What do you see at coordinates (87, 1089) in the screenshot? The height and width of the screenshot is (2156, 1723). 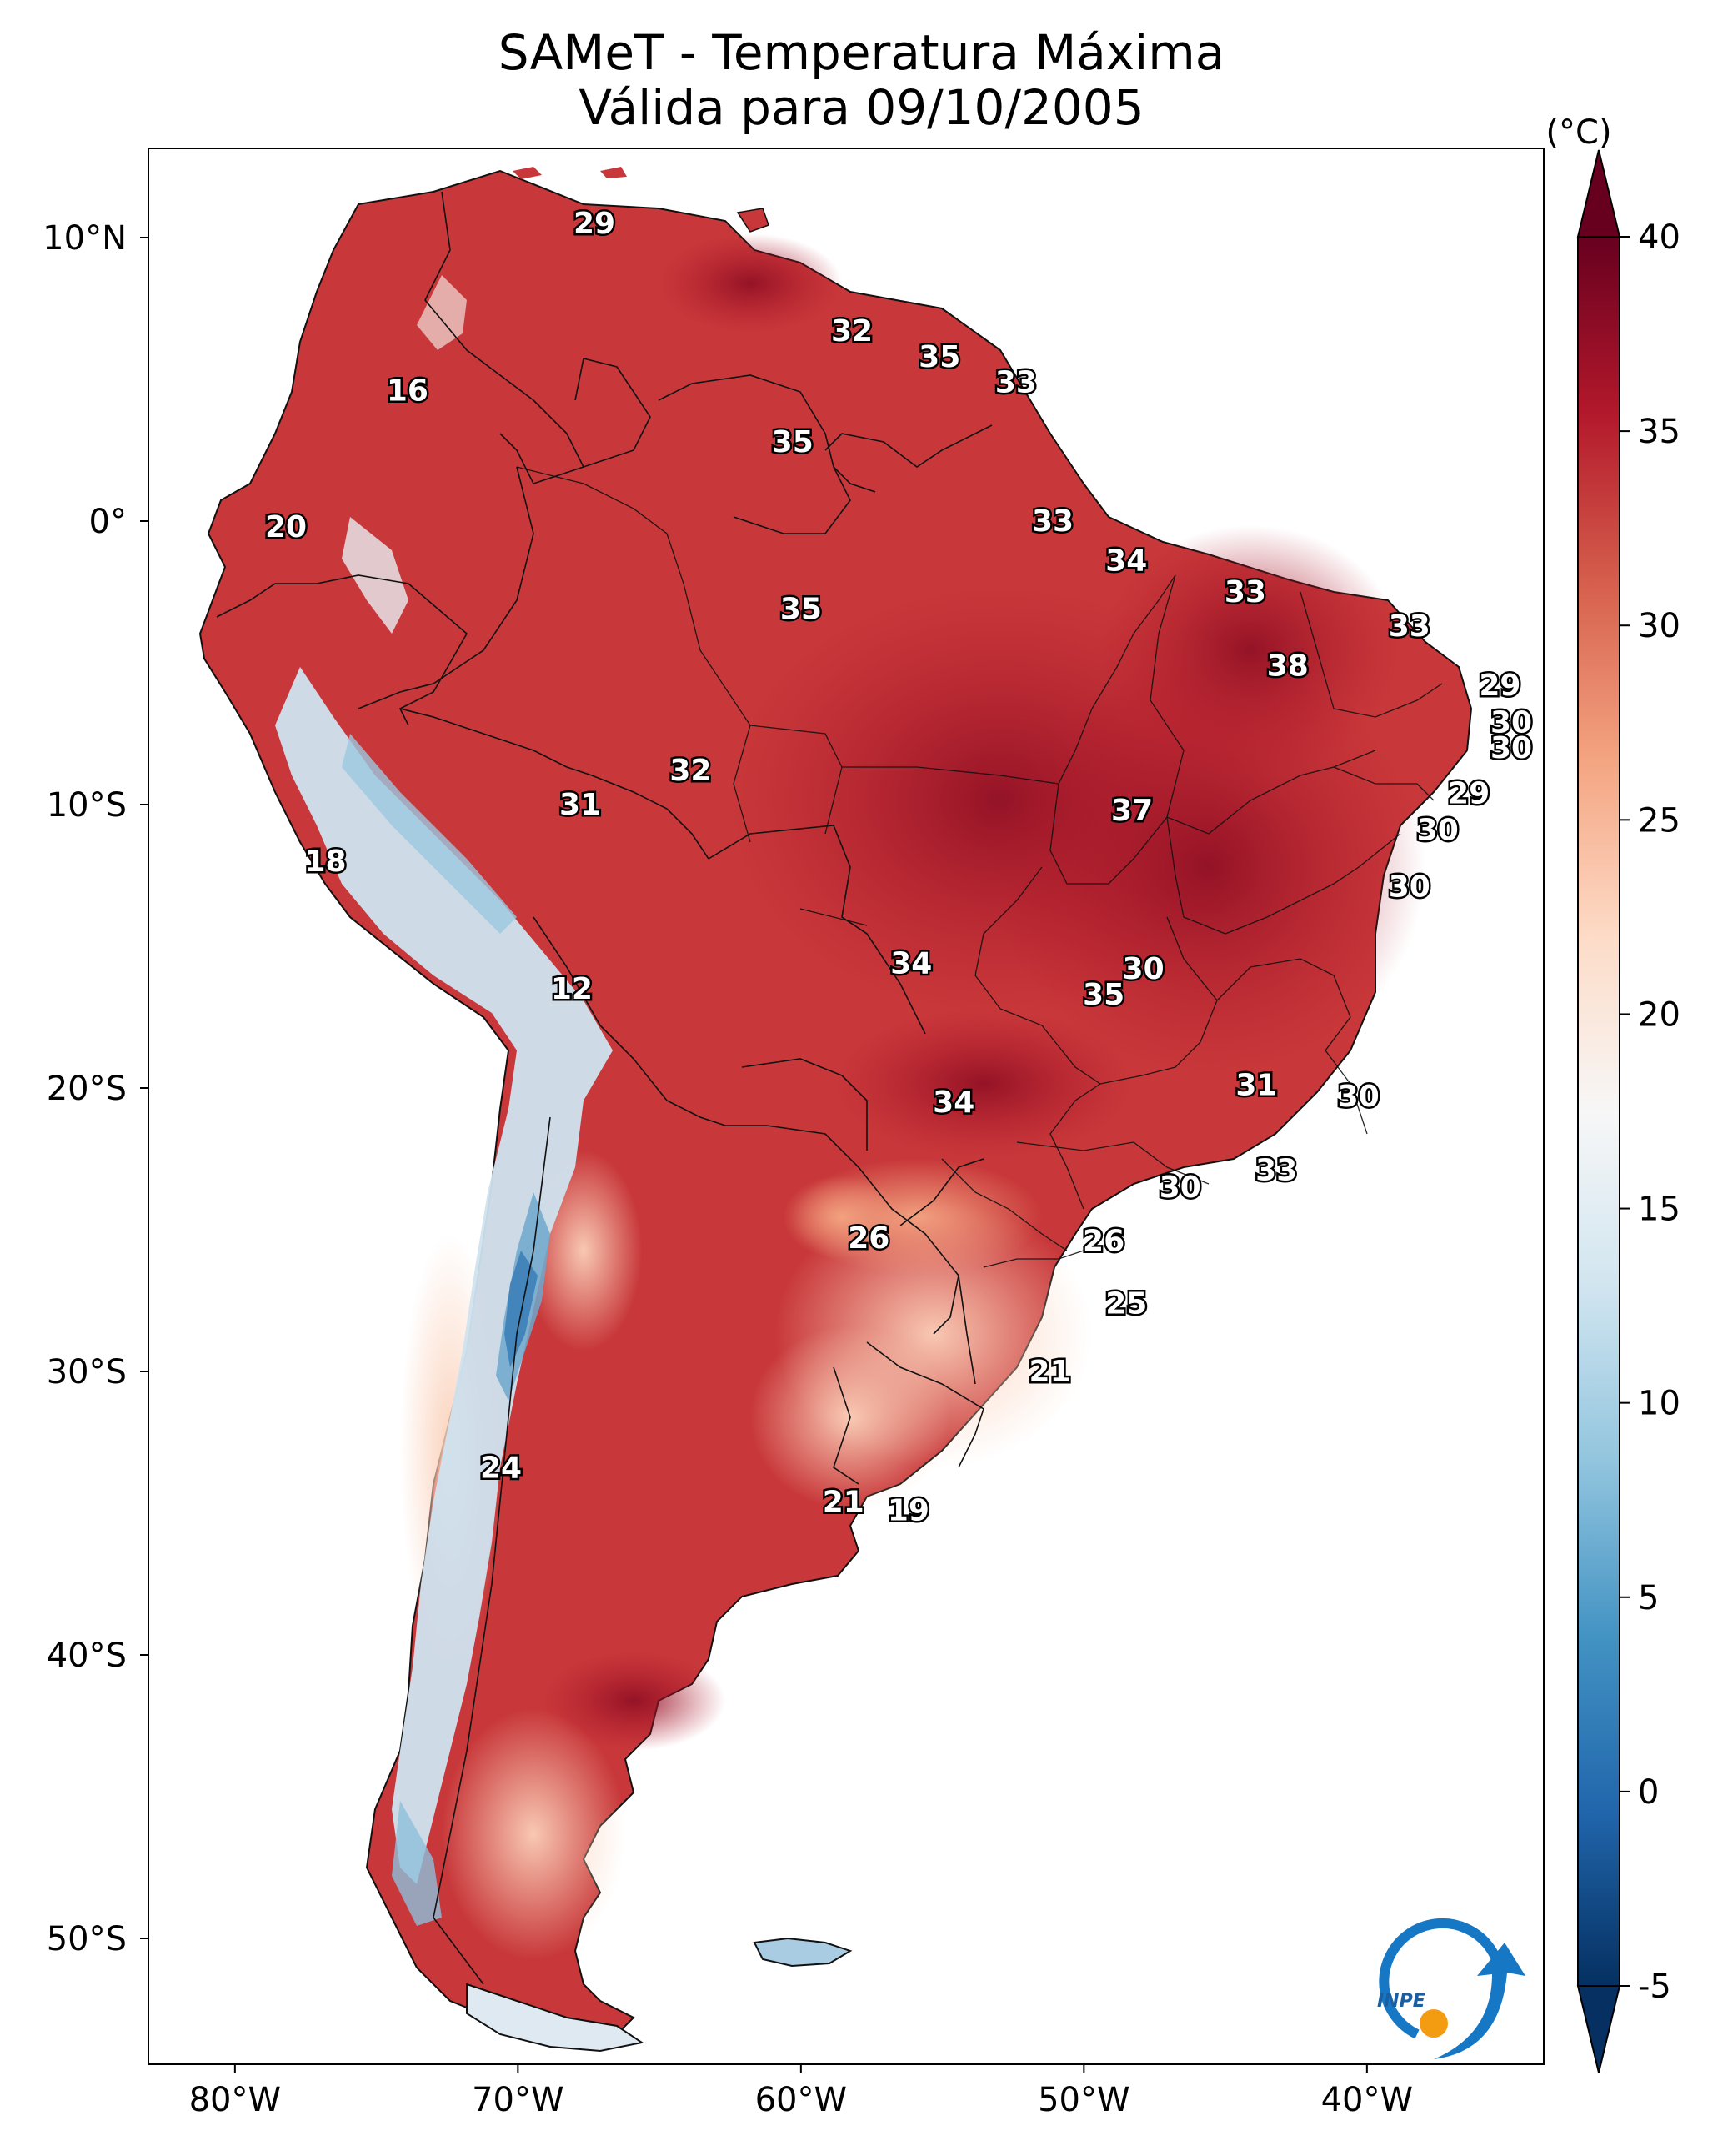 I see `lat-label: 20°S` at bounding box center [87, 1089].